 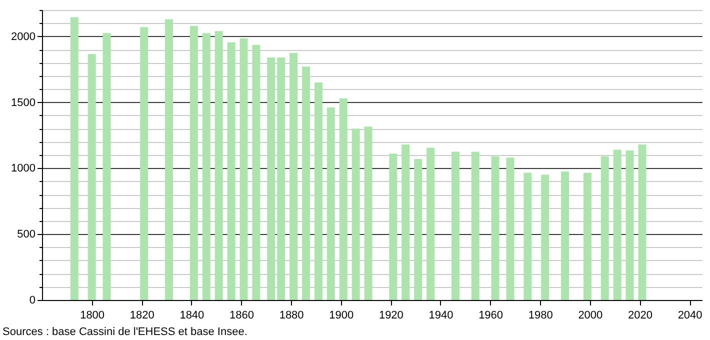 I want to click on x-tick-label: 1880, so click(x=291, y=316).